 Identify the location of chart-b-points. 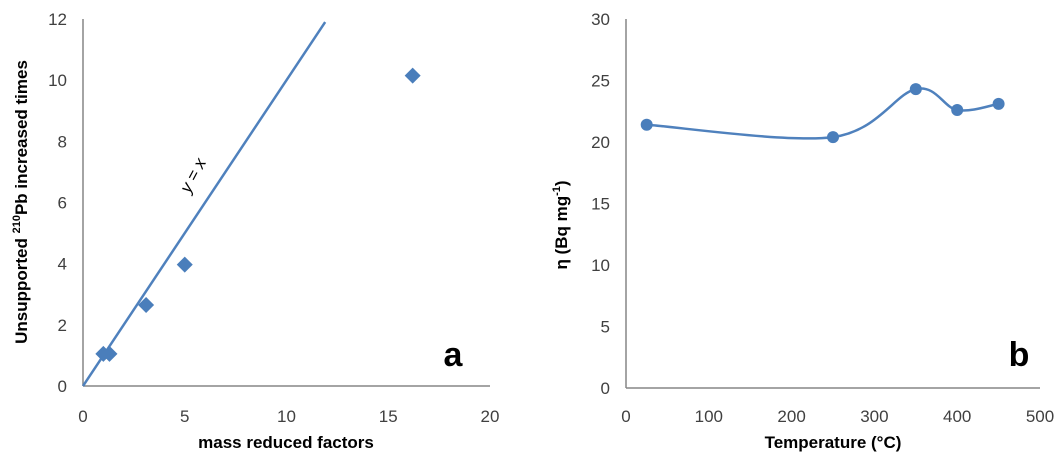
(822, 113).